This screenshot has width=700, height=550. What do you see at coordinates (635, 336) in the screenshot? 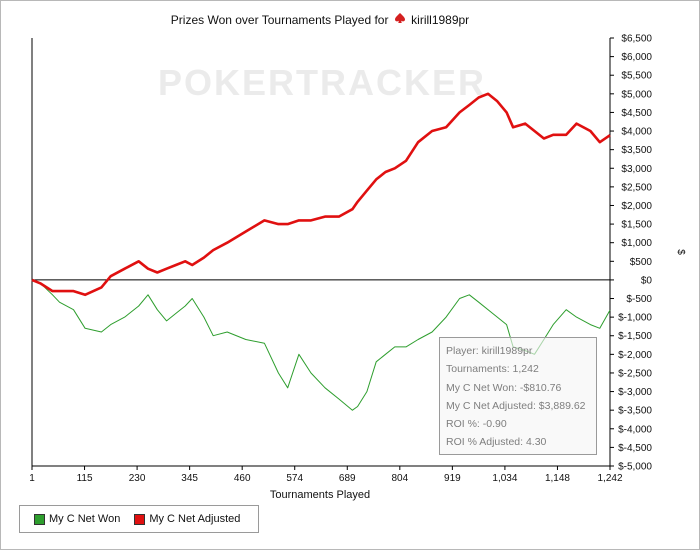
I see `y-tick-label: $-1,500` at bounding box center [635, 336].